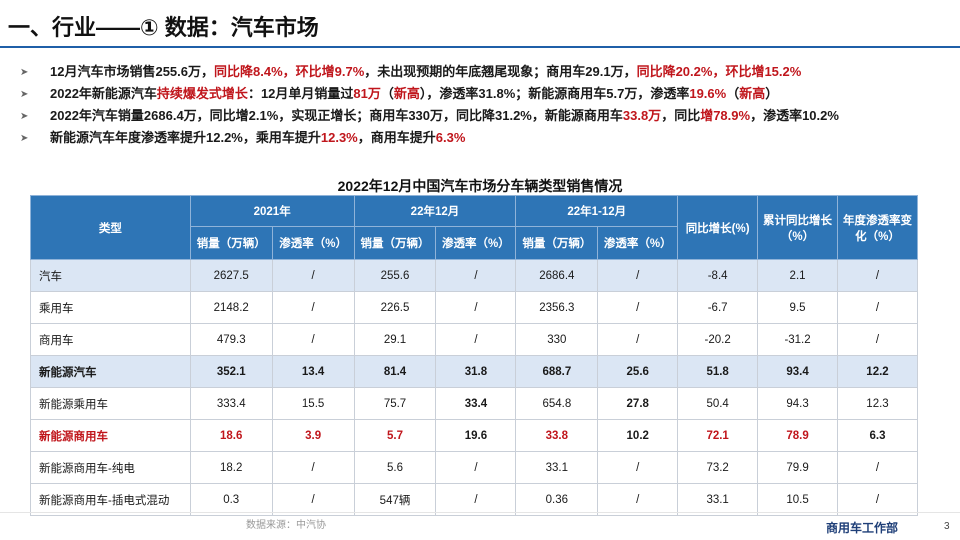  I want to click on bullet-text: 新能源汽车年度渗透率提升12.2%，乘用车提升12.3%，商用车提升6.3%, so click(482, 138).